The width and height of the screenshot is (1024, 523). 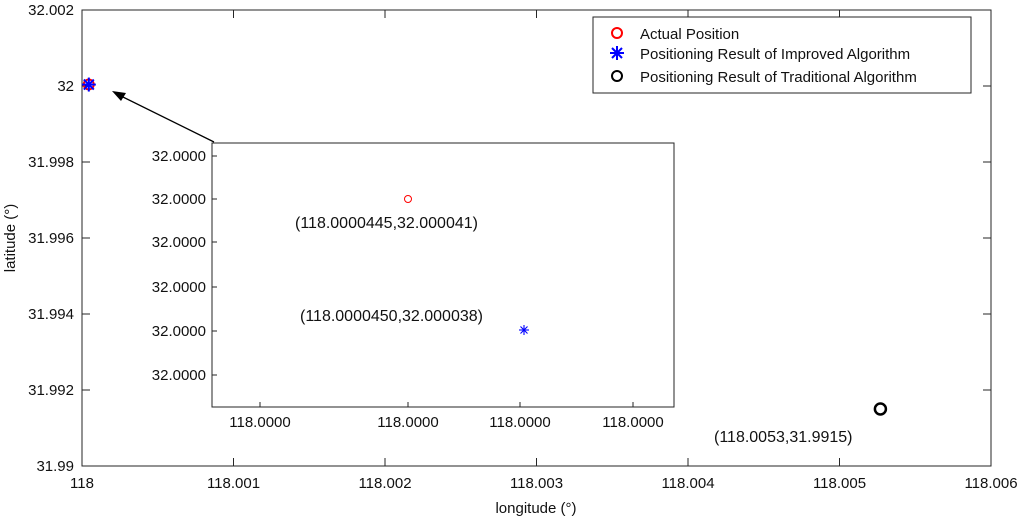 I want to click on x-tick-label: 118, so click(x=82, y=483).